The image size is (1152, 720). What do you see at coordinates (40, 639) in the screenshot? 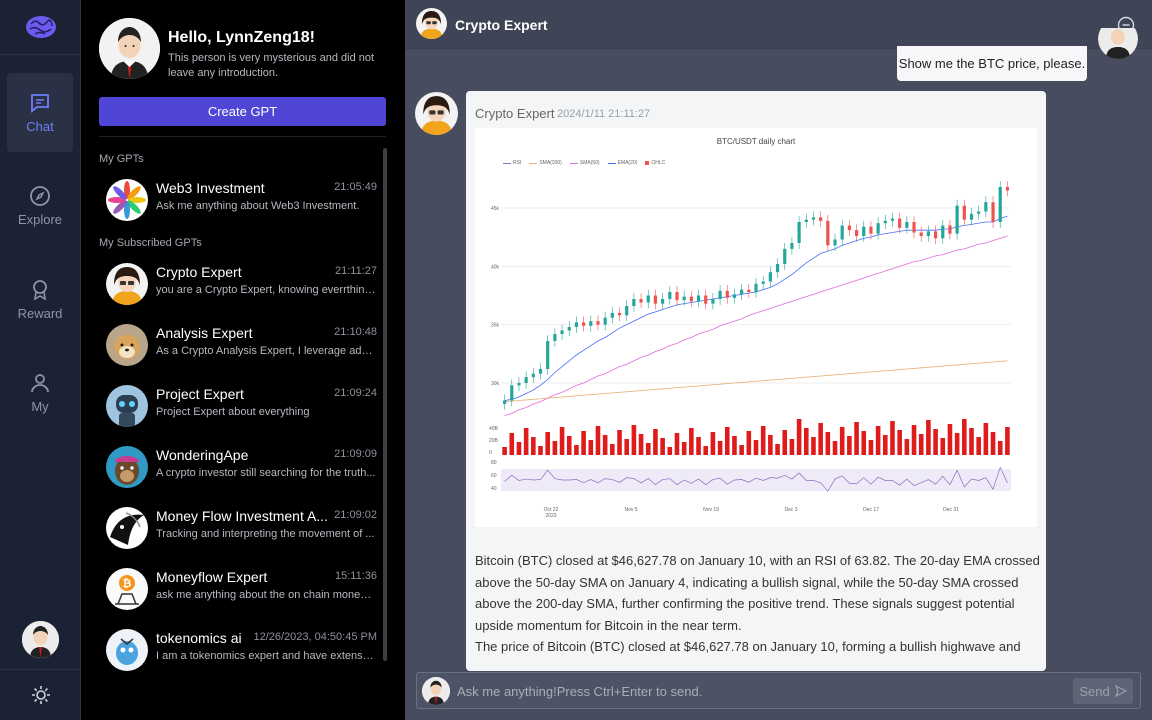
I see `user-avatar` at bounding box center [40, 639].